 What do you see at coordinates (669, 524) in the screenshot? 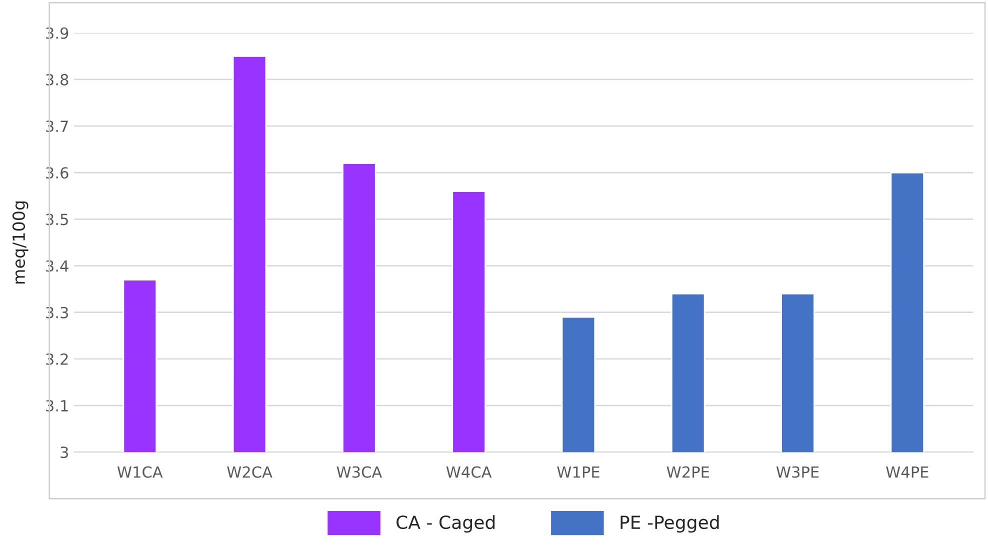
I see `legend-label: PE -Pegged` at bounding box center [669, 524].